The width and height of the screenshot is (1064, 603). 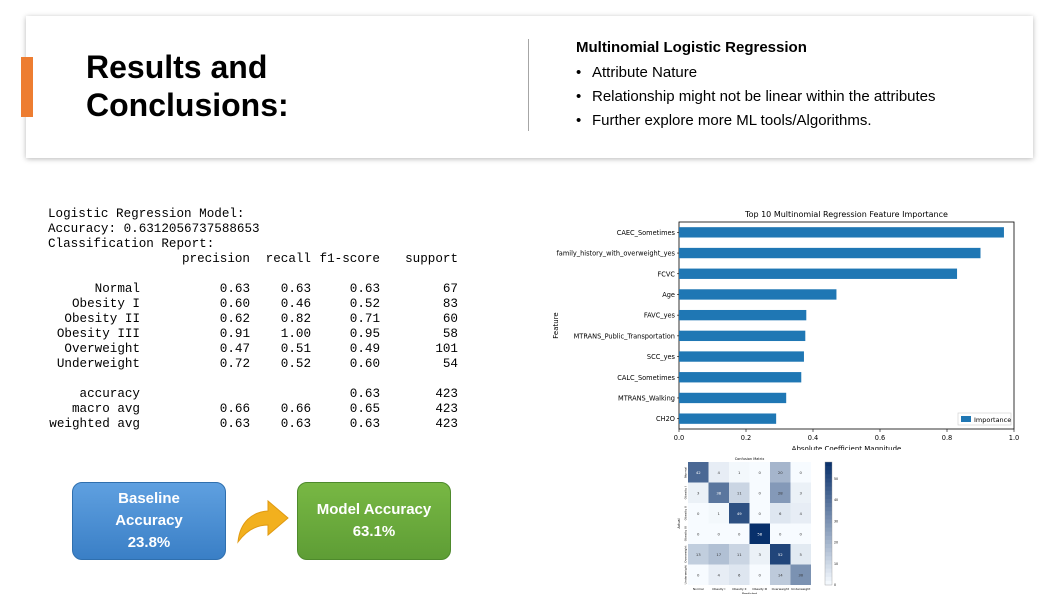 What do you see at coordinates (781, 589) in the screenshot?
I see `tick-label-x: Overweight` at bounding box center [781, 589].